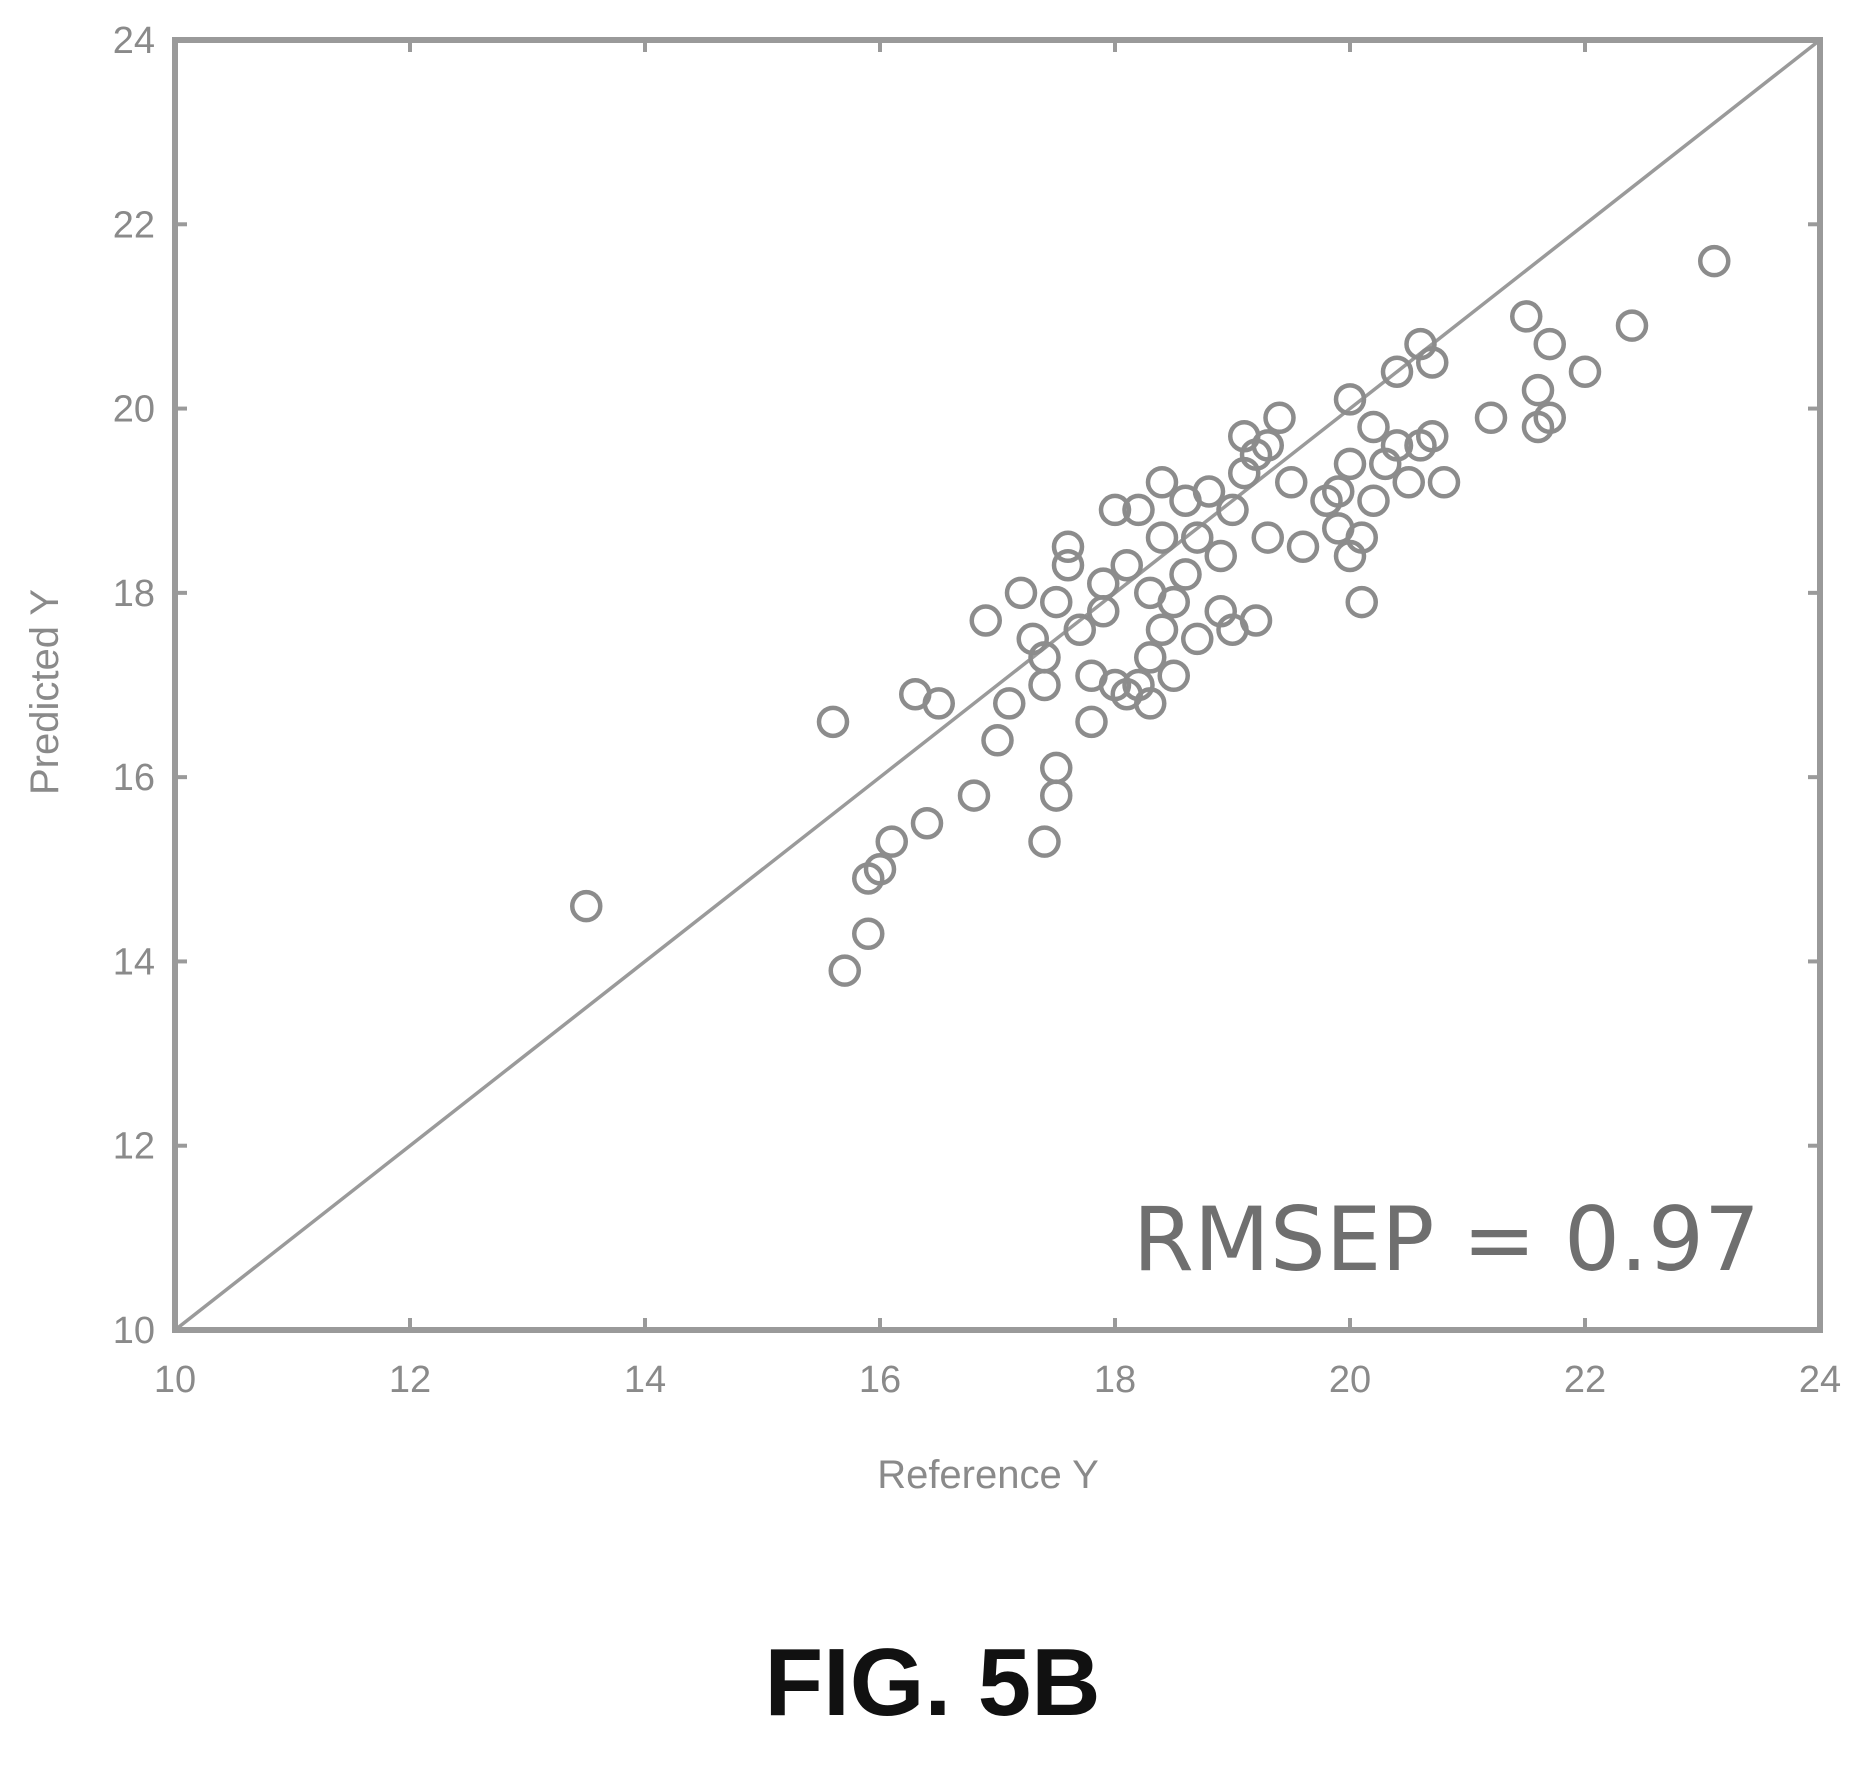 The height and width of the screenshot is (1780, 1865). What do you see at coordinates (134, 225) in the screenshot?
I see `y-tick-label: 22` at bounding box center [134, 225].